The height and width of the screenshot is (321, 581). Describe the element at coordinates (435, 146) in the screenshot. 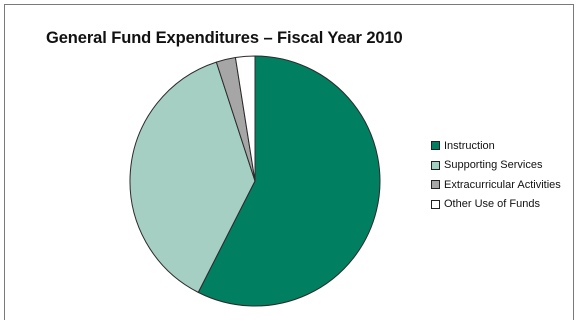

I see `legend-swatch-instruction` at that location.